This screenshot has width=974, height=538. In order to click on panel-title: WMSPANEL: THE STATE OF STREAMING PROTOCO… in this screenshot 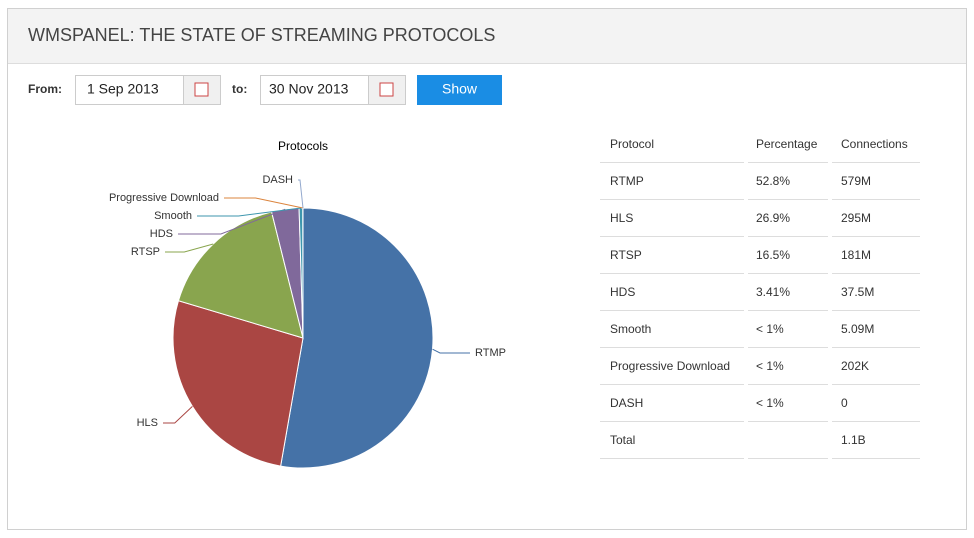, I will do `click(261, 35)`.